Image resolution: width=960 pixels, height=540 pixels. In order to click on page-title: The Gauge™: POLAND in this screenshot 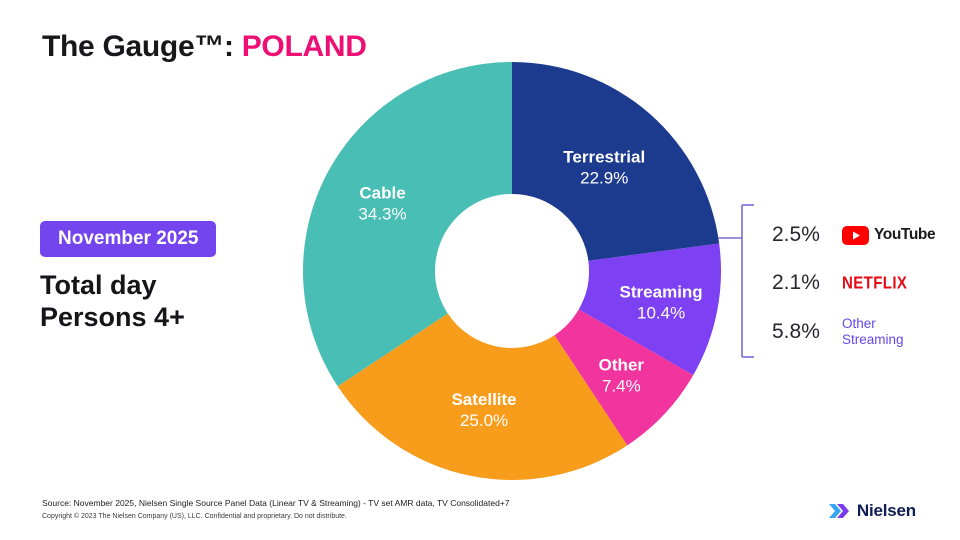, I will do `click(204, 47)`.